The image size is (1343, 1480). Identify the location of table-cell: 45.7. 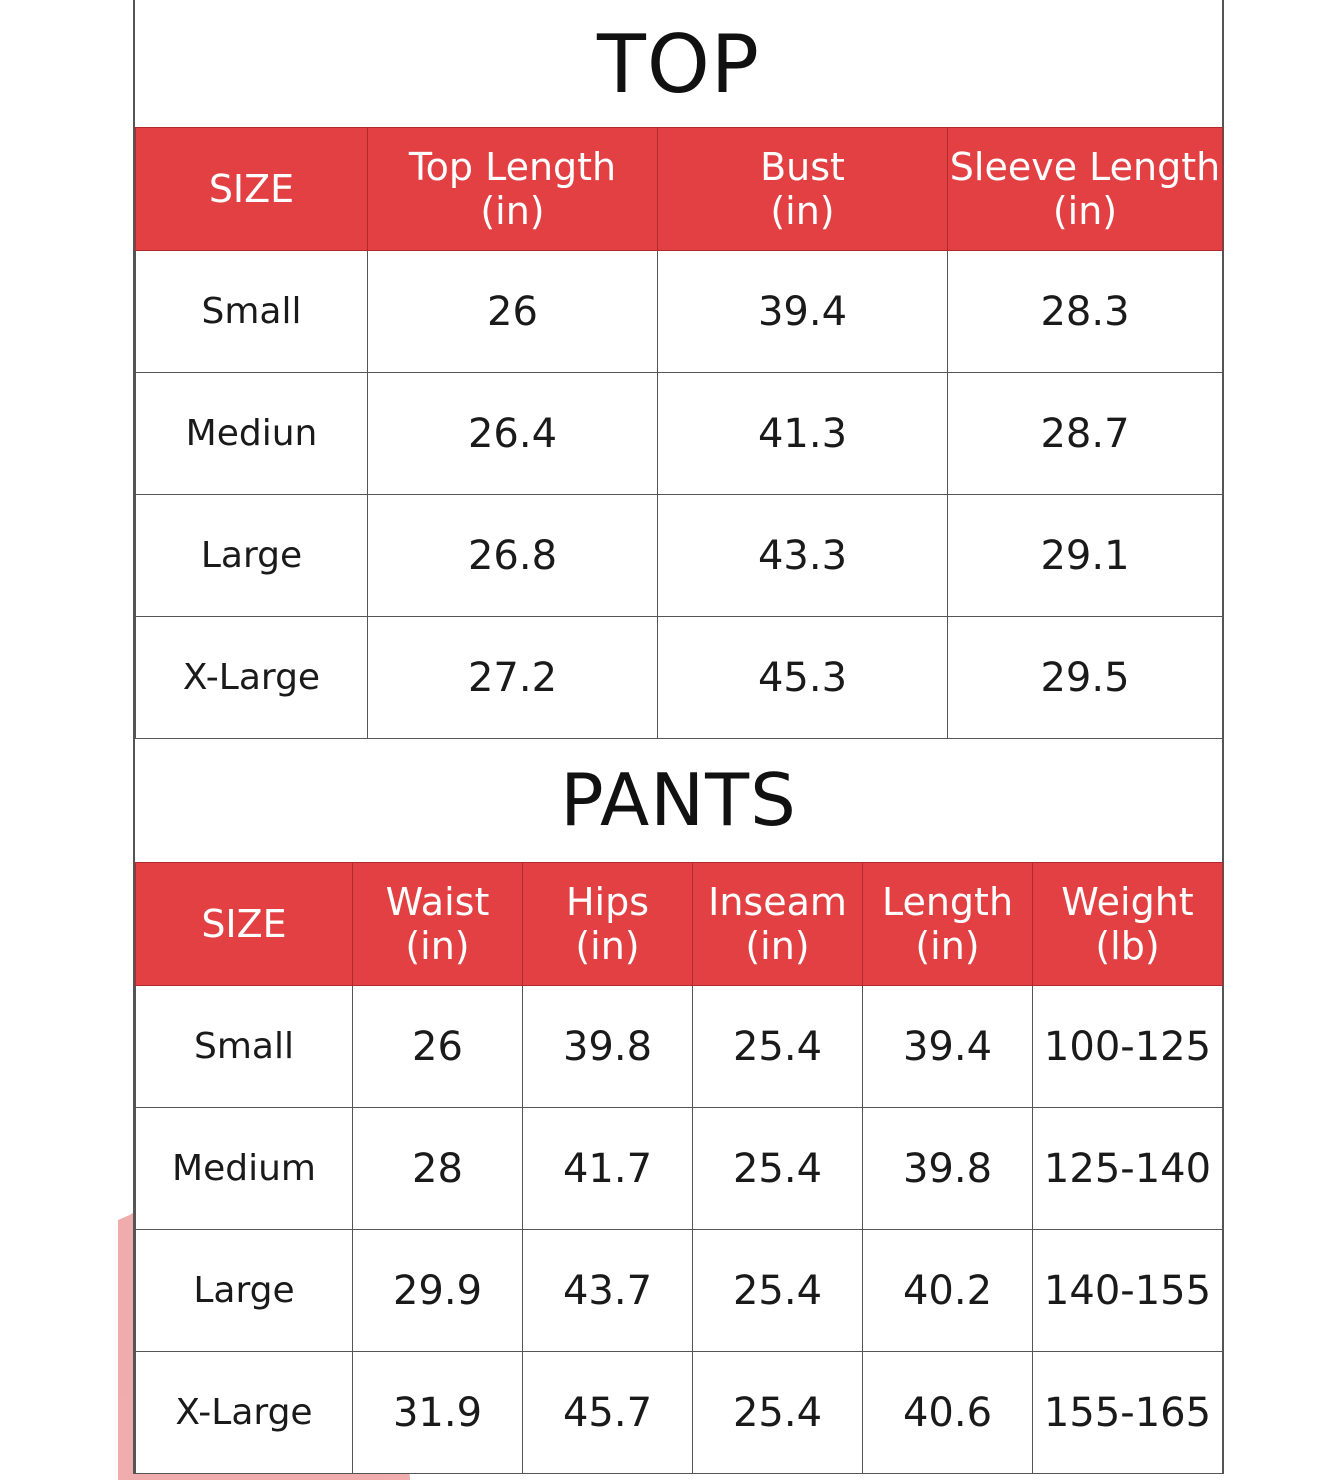
(607, 1412).